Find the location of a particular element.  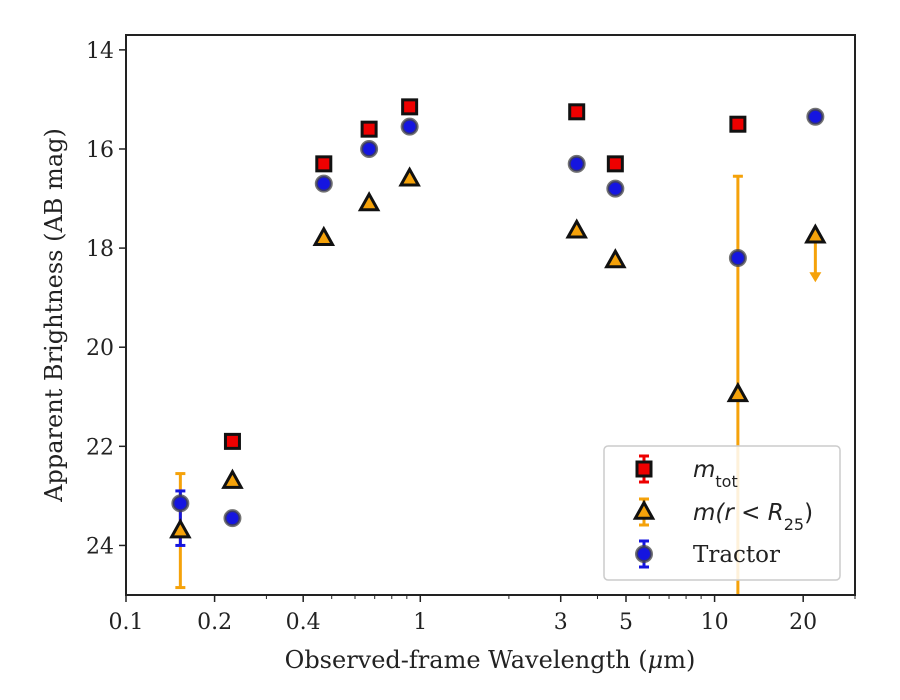

legend-label-mr25: m(r < R25) is located at coordinates (753, 517).